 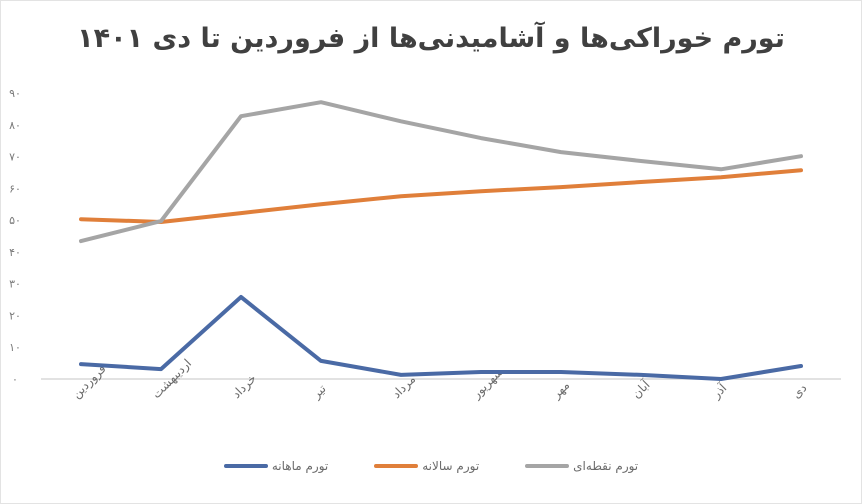 What do you see at coordinates (89, 382) in the screenshot?
I see `x-tick-label: فروردین` at bounding box center [89, 382].